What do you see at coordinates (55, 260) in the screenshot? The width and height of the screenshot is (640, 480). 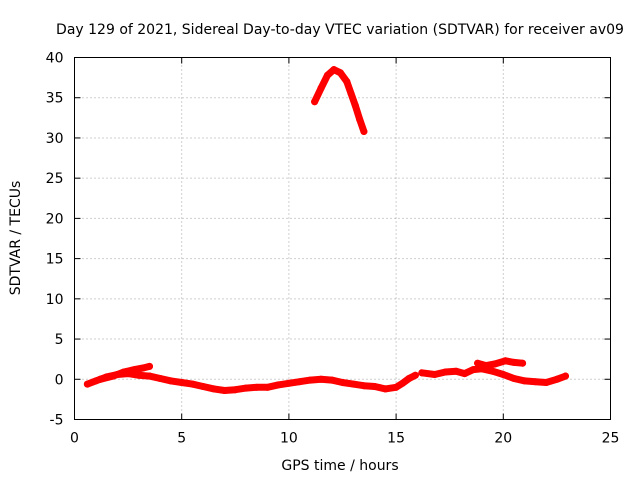 I see `y-tick-label: 15` at bounding box center [55, 260].